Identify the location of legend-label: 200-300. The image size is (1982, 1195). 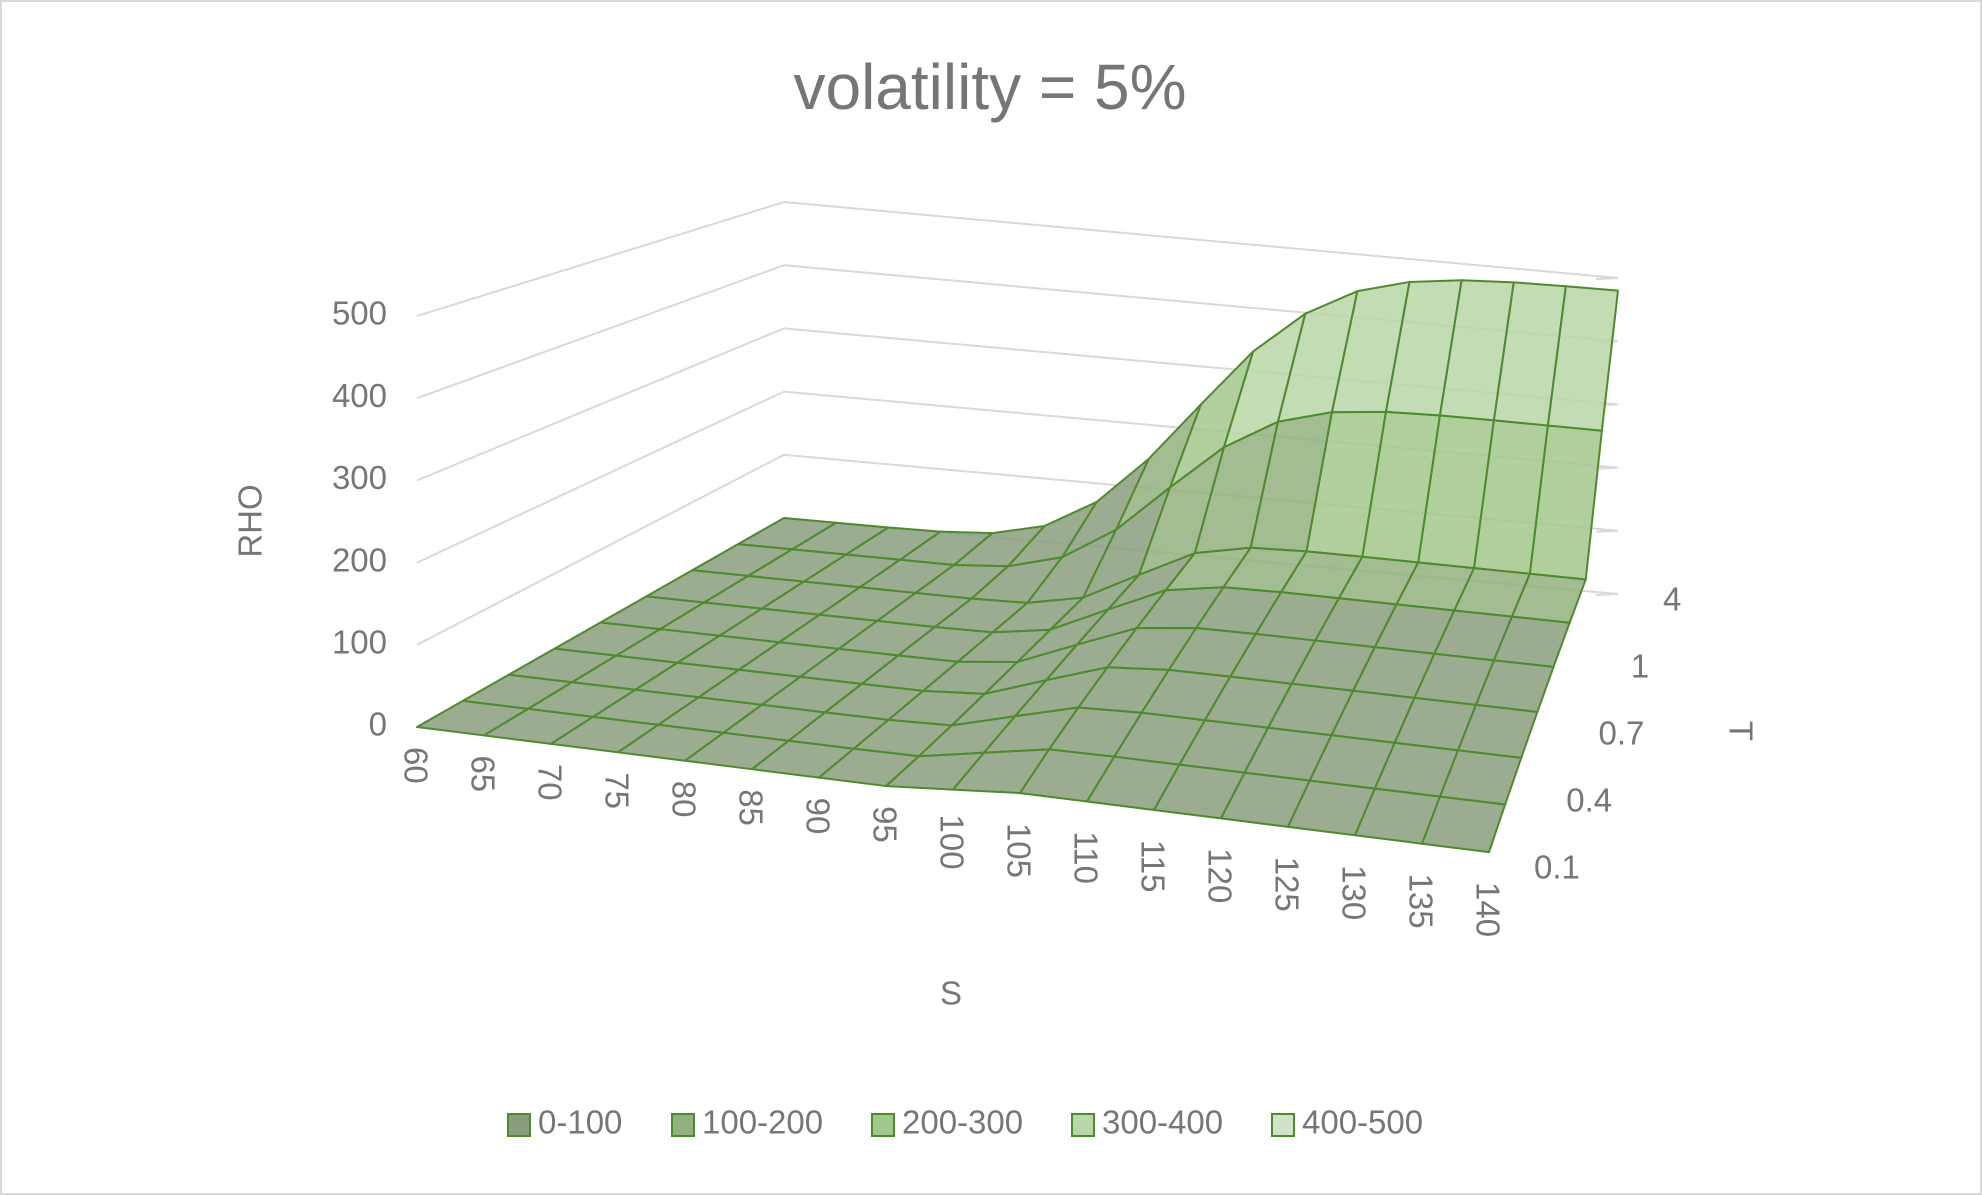
(962, 1122).